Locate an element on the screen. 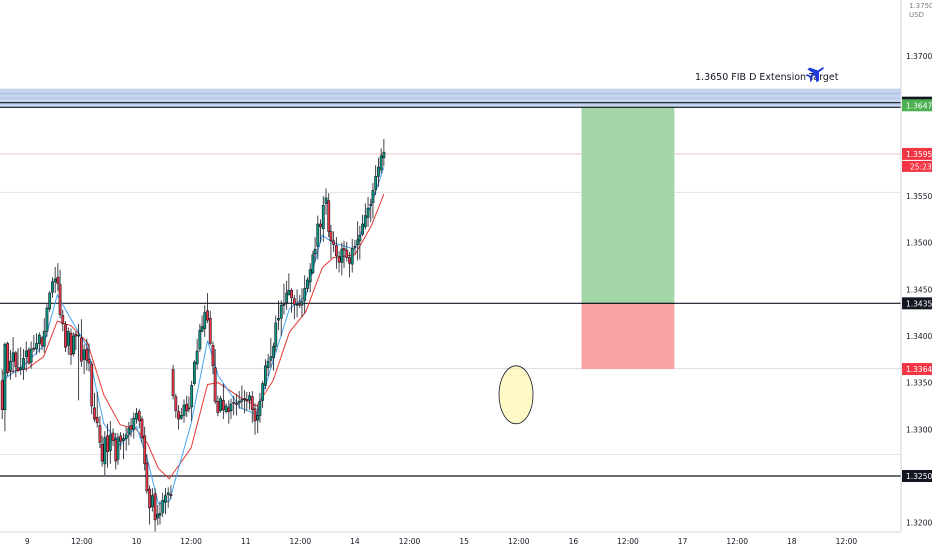  highlight-circle is located at coordinates (516, 395).